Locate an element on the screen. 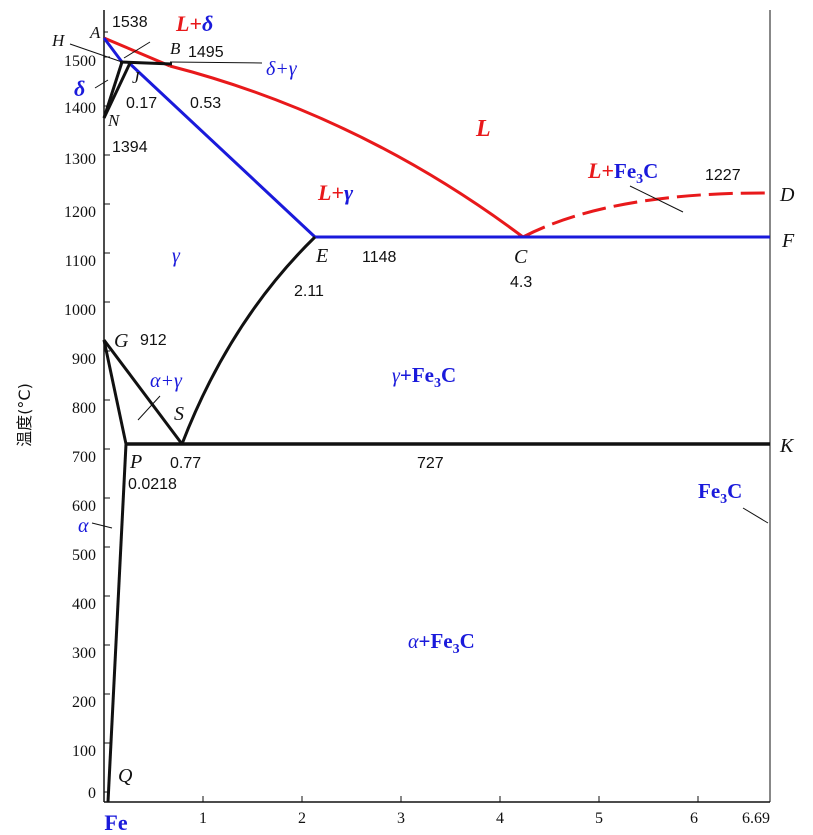 This screenshot has height=835, width=813. line-P-Q is located at coordinates (117, 623).